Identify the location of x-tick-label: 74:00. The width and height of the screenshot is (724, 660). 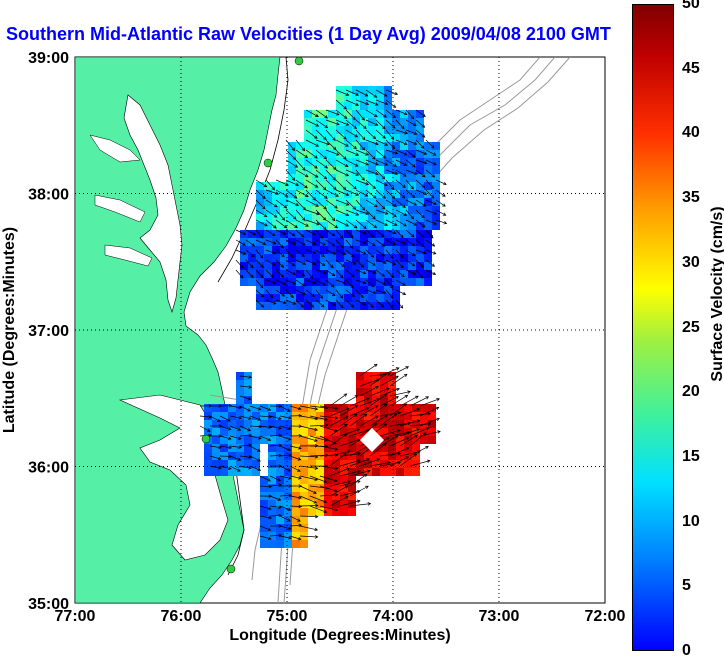
(393, 616).